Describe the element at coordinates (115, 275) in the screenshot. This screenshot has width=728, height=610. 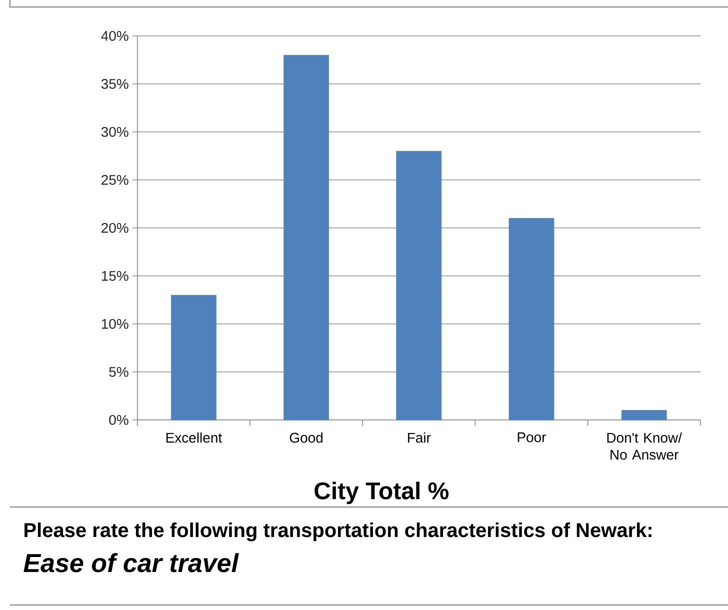
I see `y-tick-label: 15%` at that location.